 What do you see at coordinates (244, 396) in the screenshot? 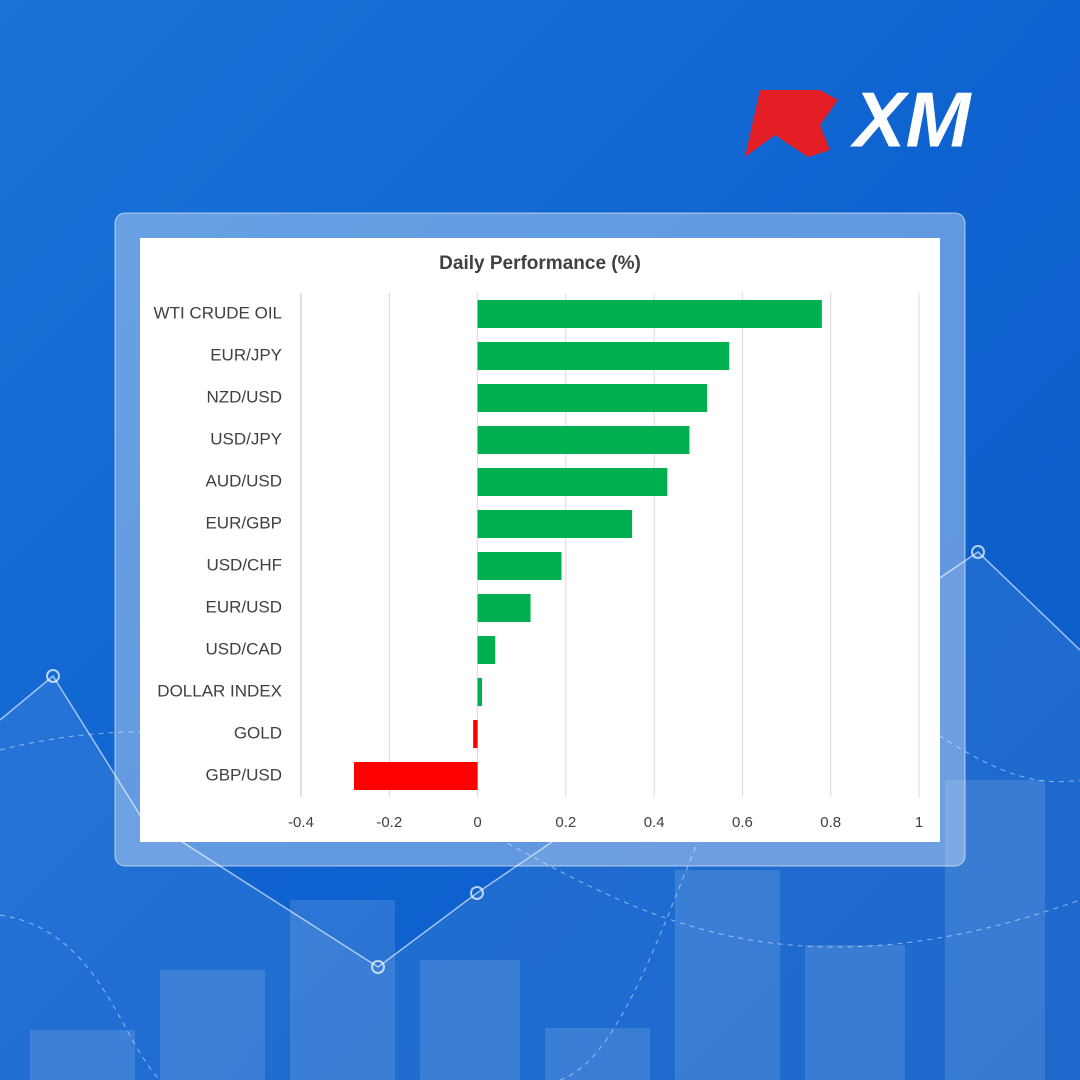
I see `category-label: NZD/USD` at bounding box center [244, 396].